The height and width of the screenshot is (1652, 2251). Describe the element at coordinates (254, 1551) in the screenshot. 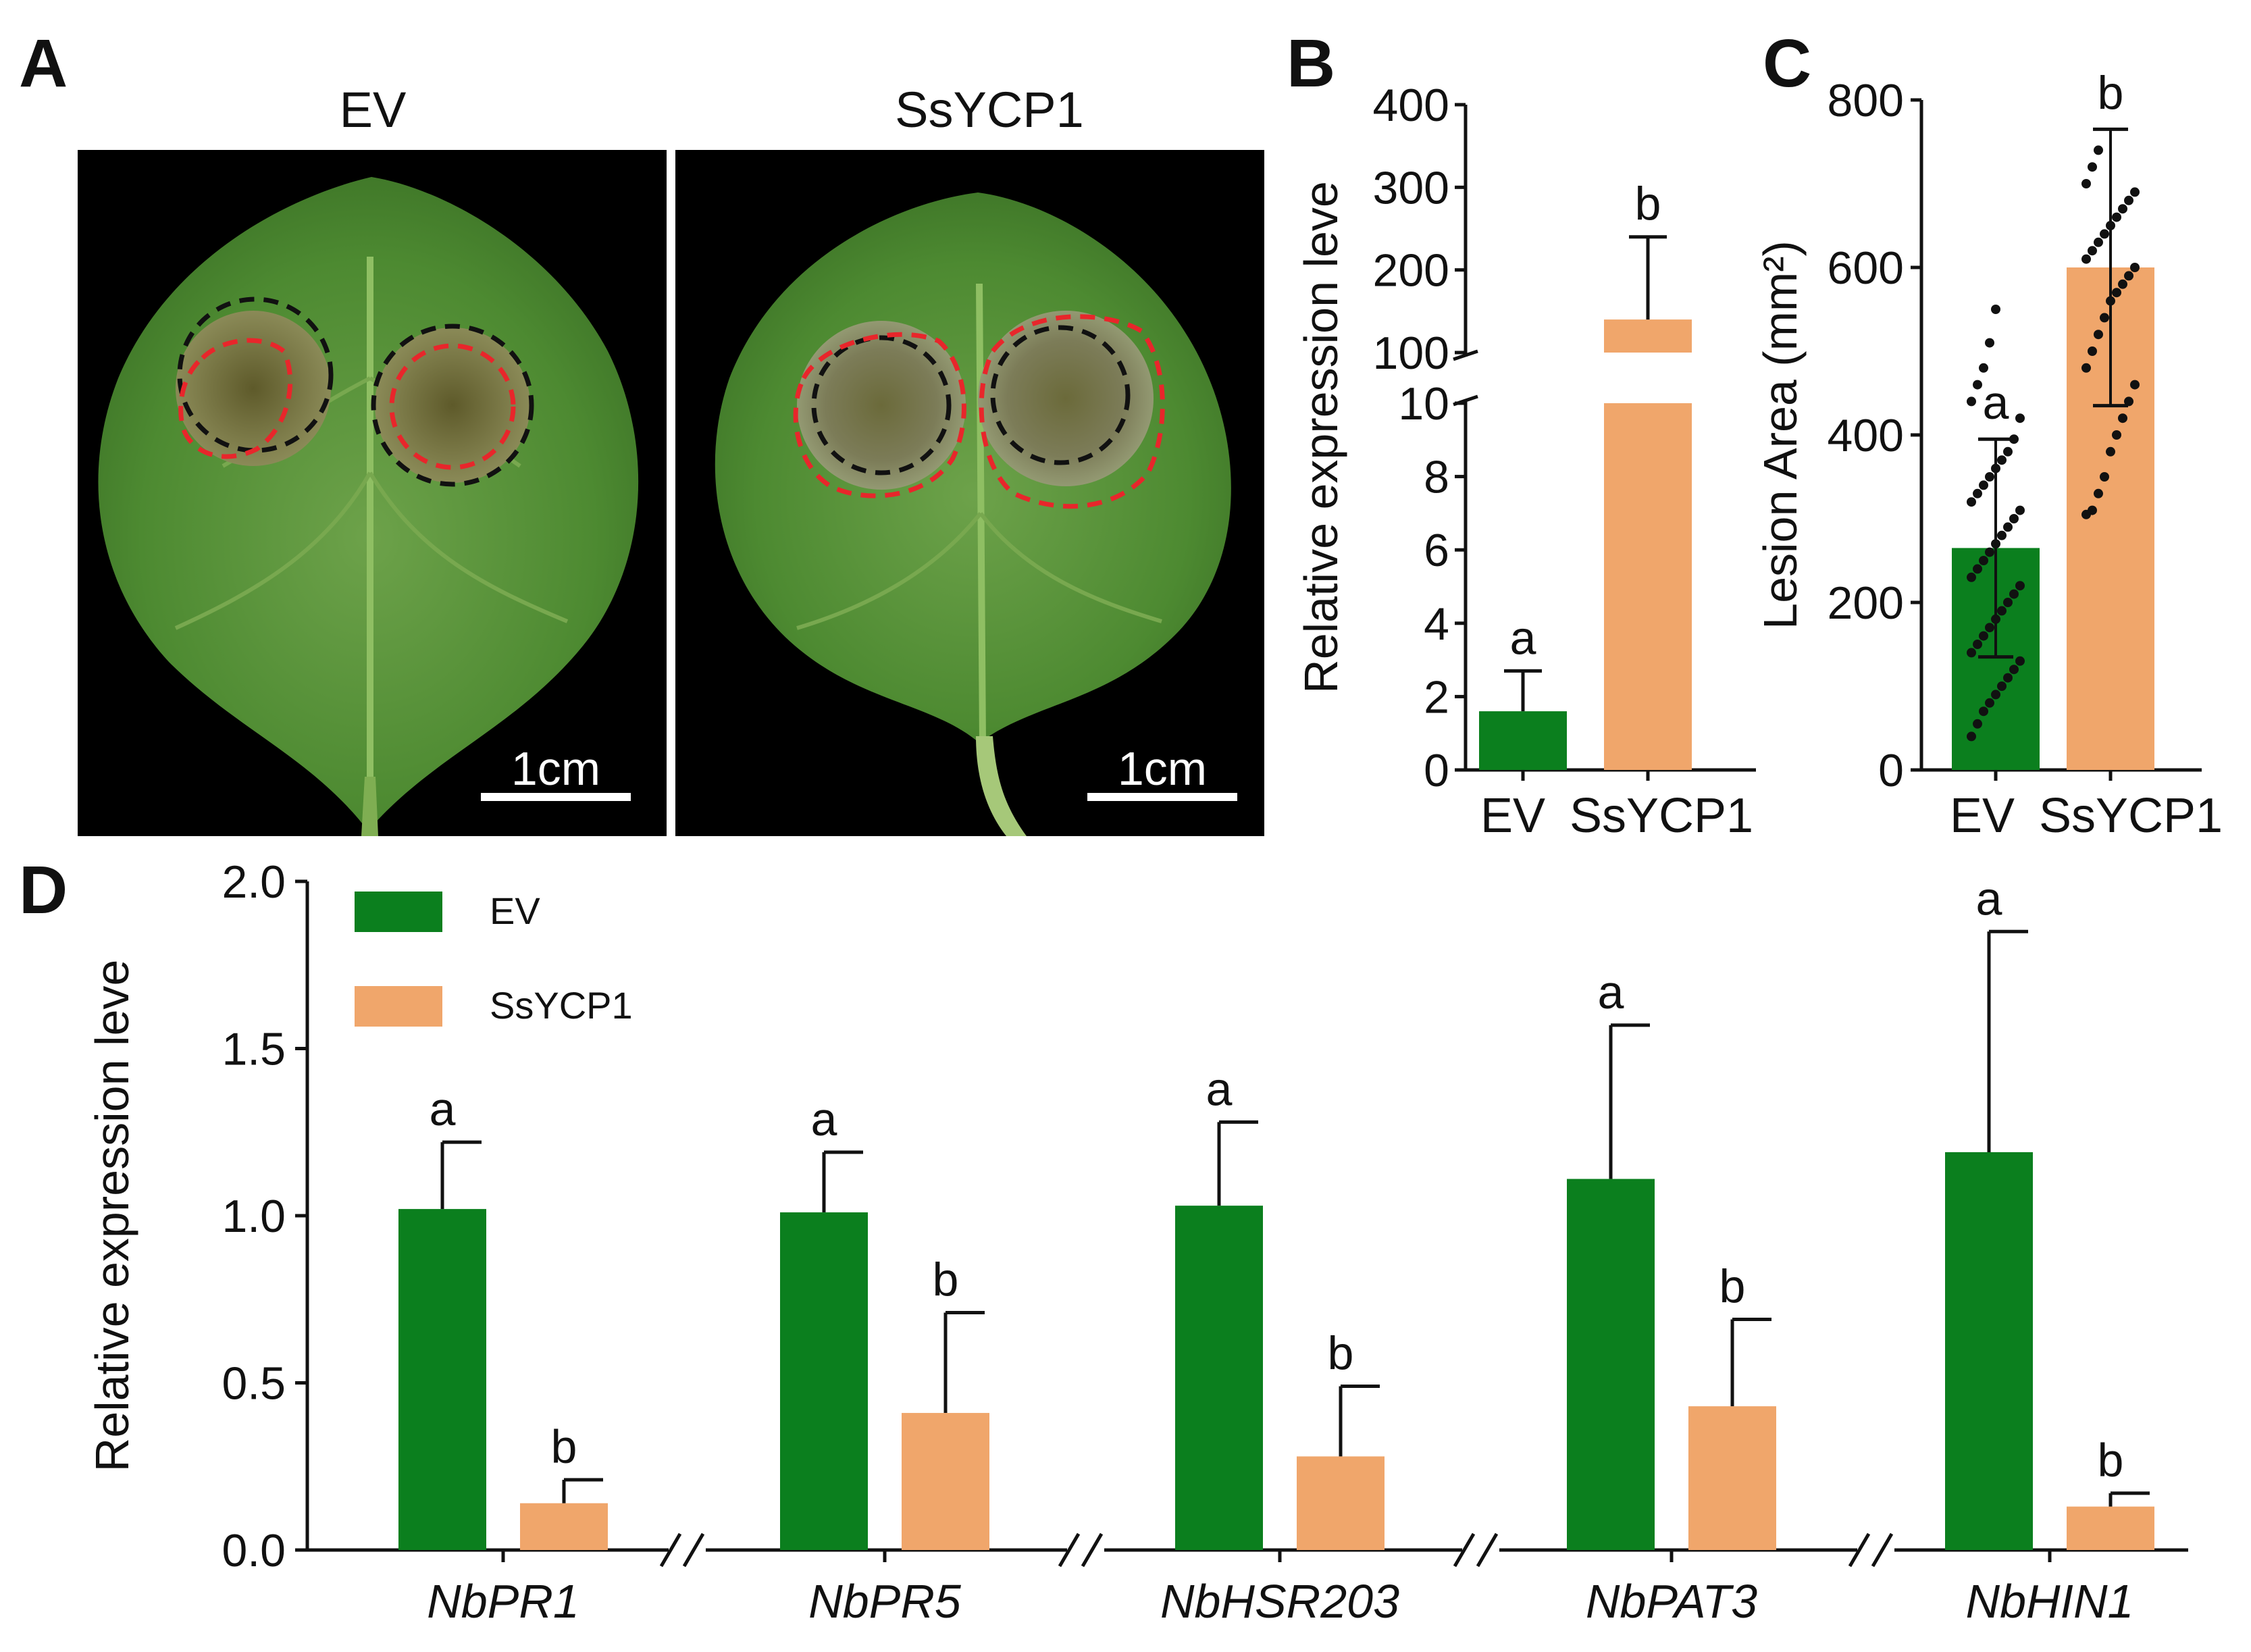

I see `y-tick-label: 0.0` at that location.